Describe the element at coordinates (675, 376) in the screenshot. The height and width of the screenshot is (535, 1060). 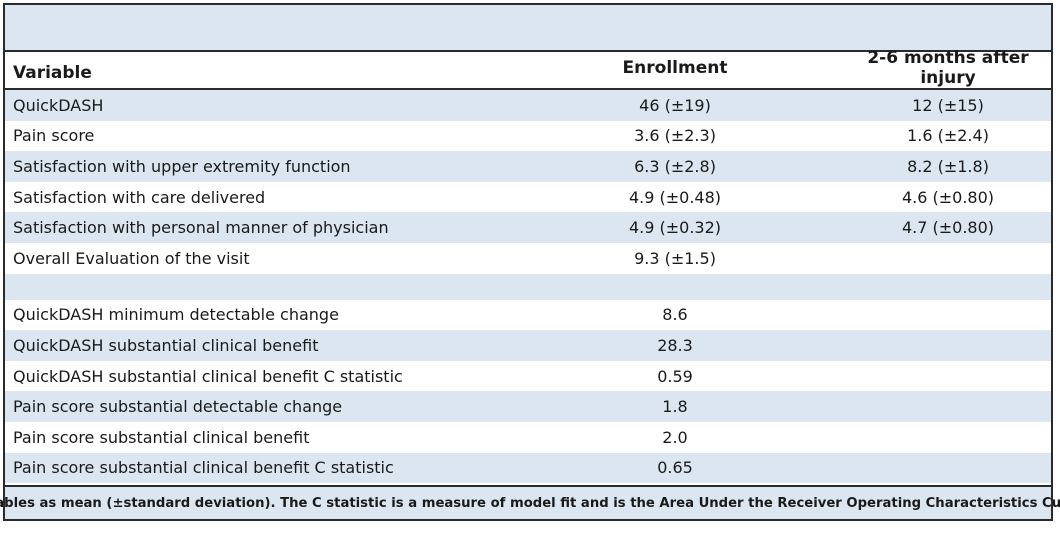
I see `row-enrollment: 0.59` at that location.